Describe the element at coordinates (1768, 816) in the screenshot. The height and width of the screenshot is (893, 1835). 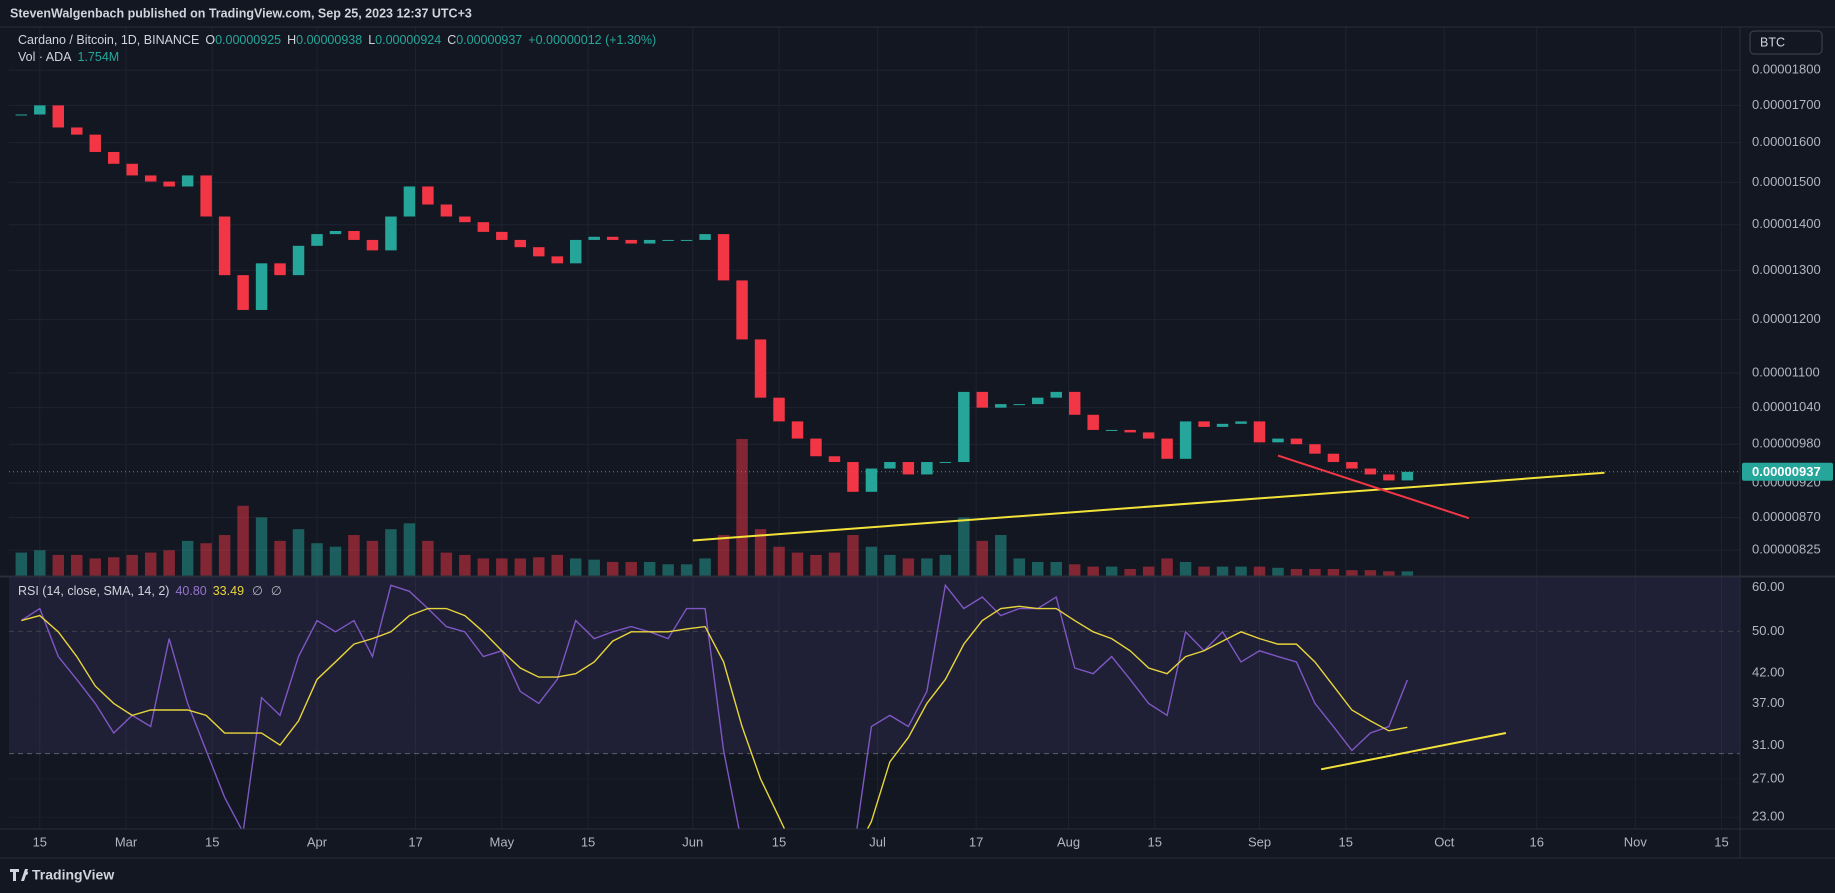
I see `rsi-tick-label: 23.00` at that location.